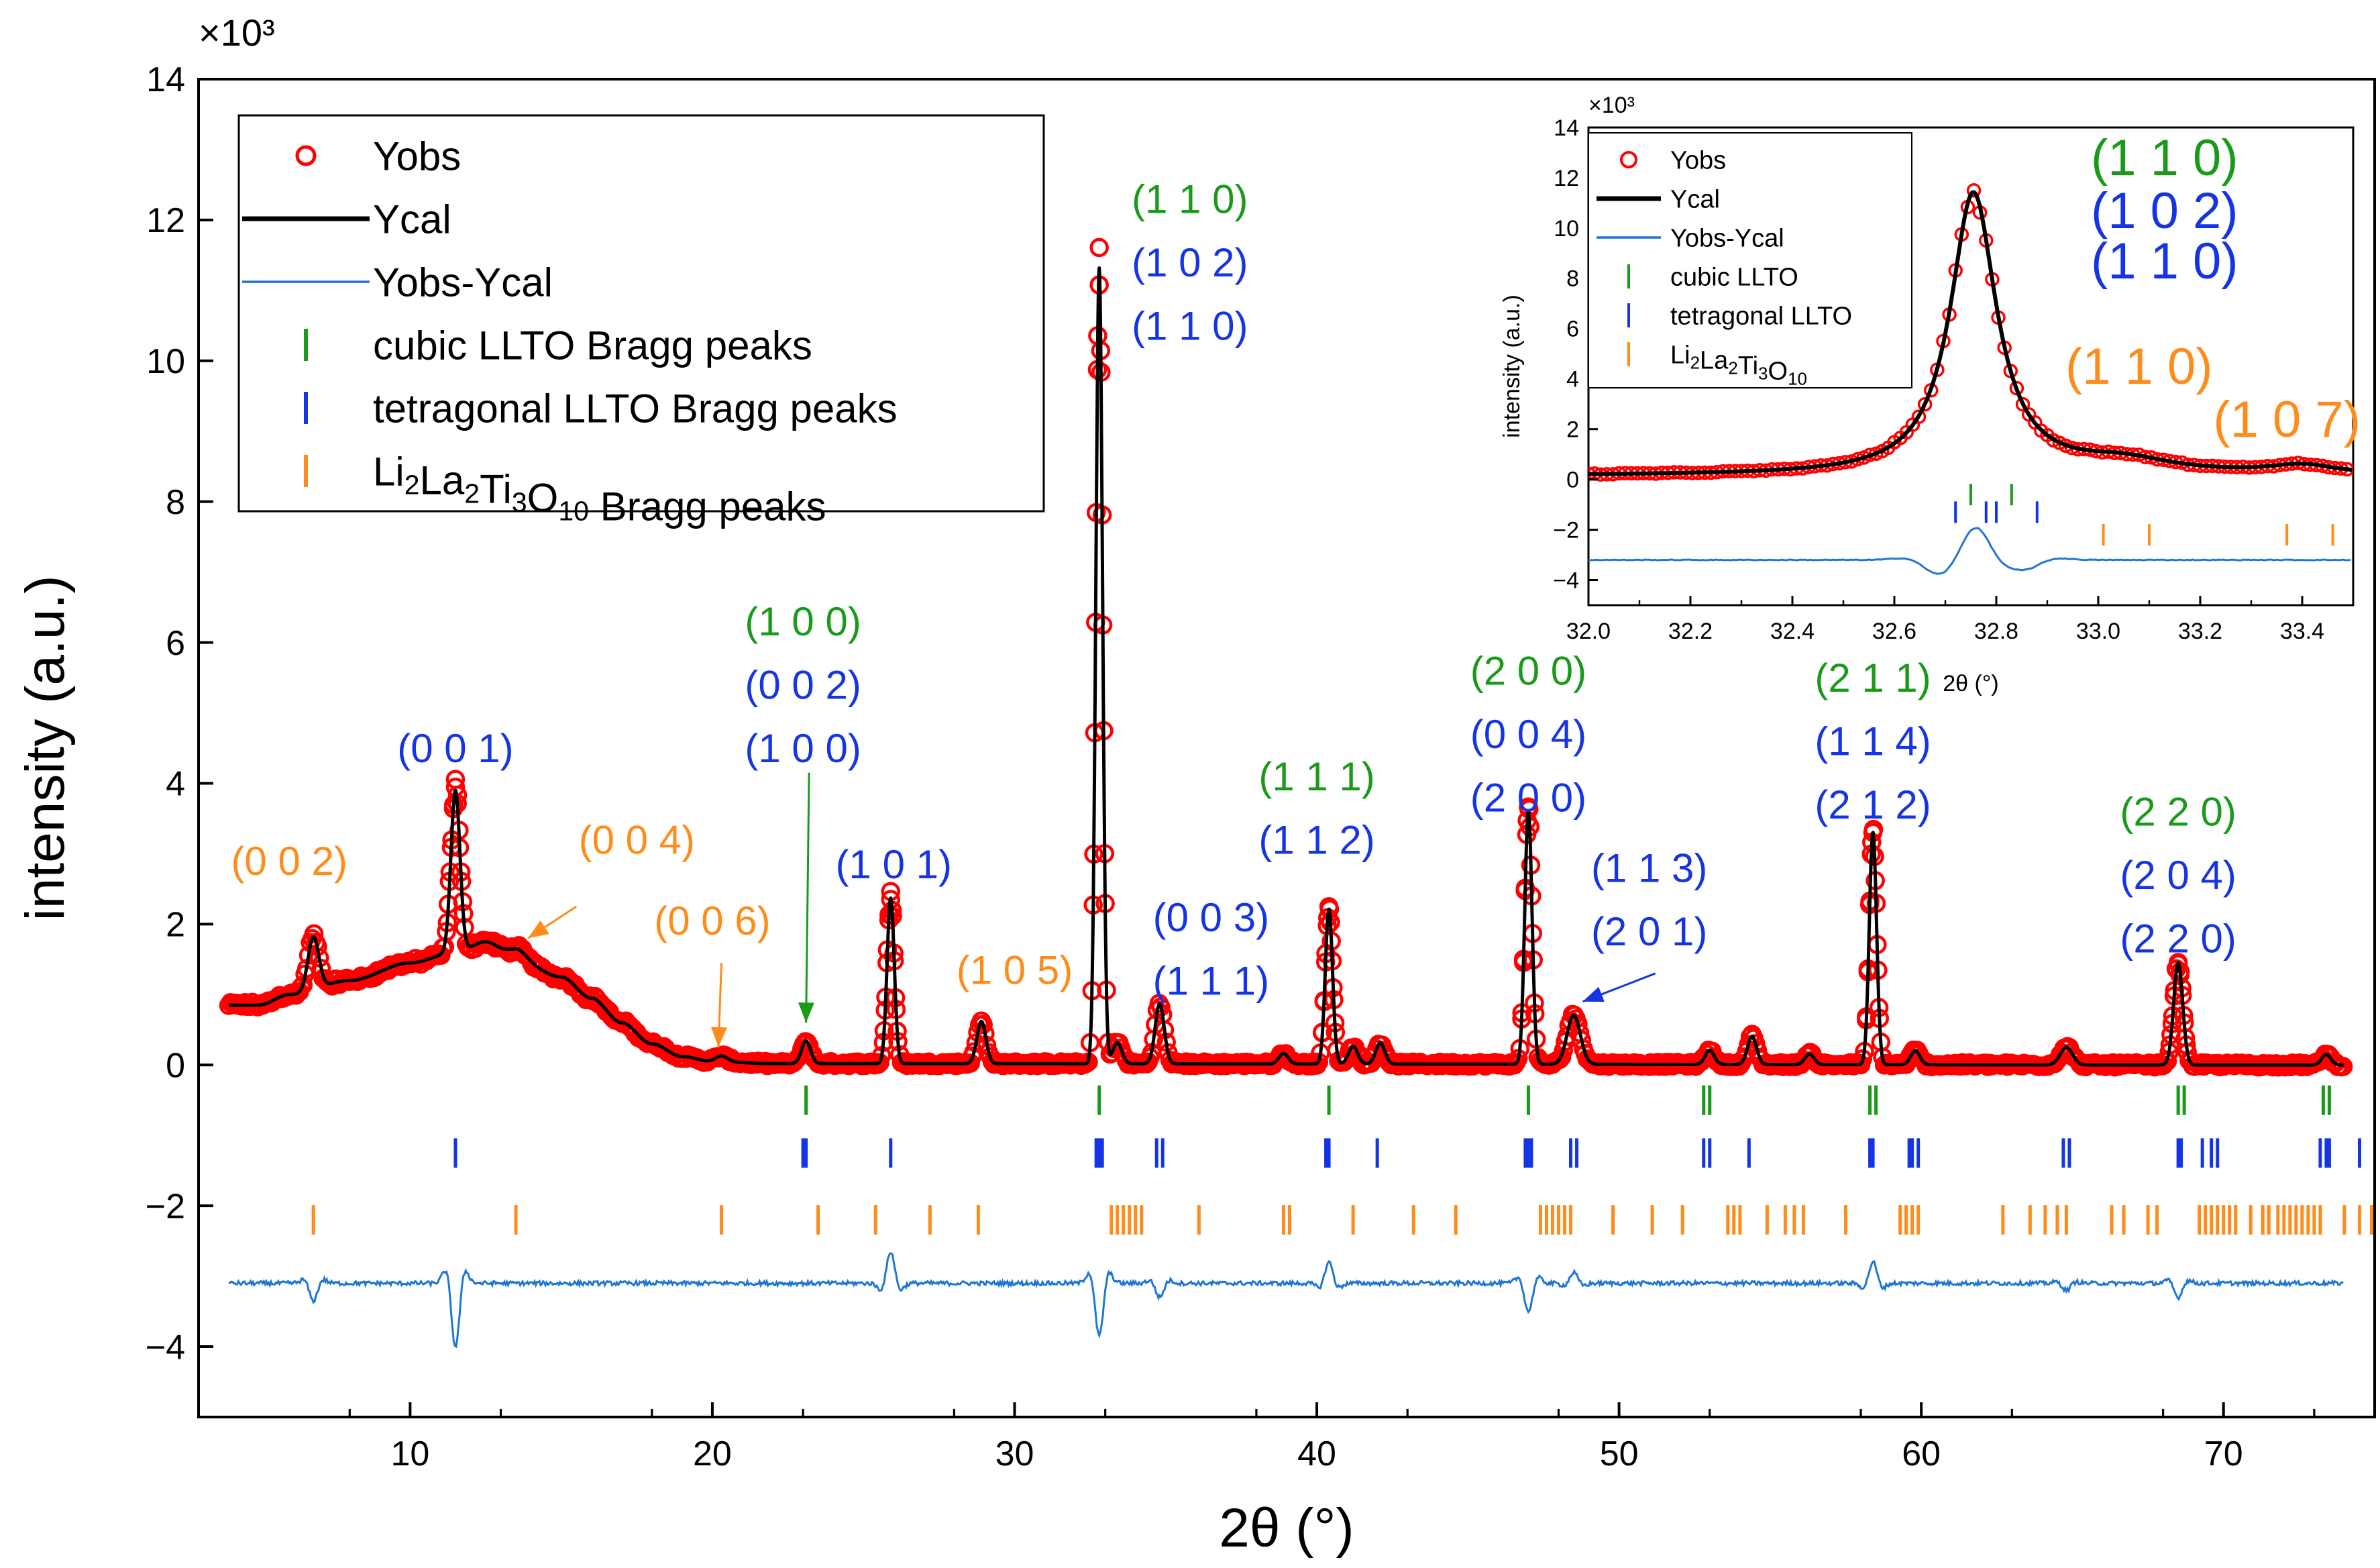 The image size is (2380, 1568). Describe the element at coordinates (1894, 631) in the screenshot. I see `x-tick-label: 32.6` at that location.